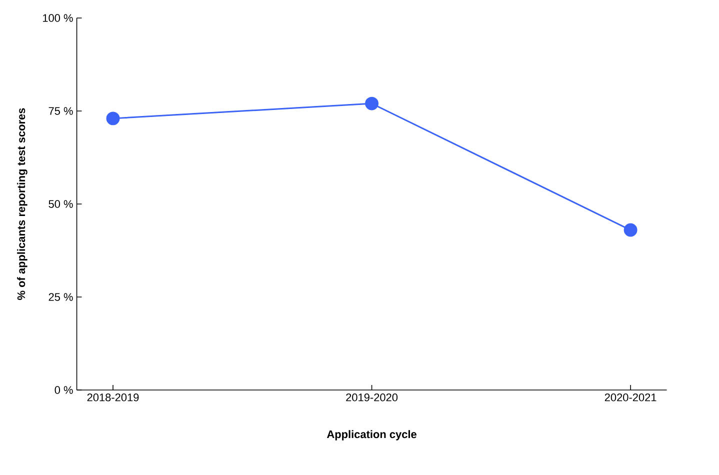 The height and width of the screenshot is (475, 719). I want to click on y-axis-title: % of applicants reporting test scores, so click(22, 204).